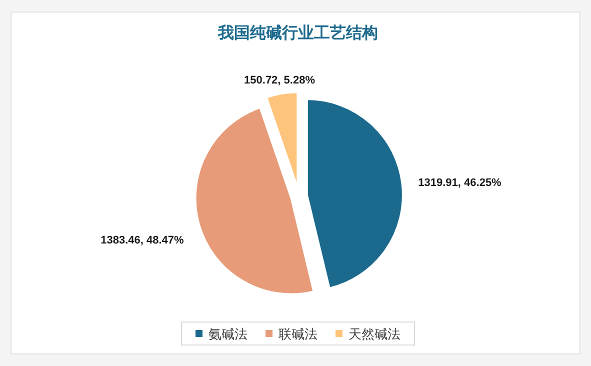  I want to click on chart-title: 我国纯碱行业工艺结构, so click(297, 33).